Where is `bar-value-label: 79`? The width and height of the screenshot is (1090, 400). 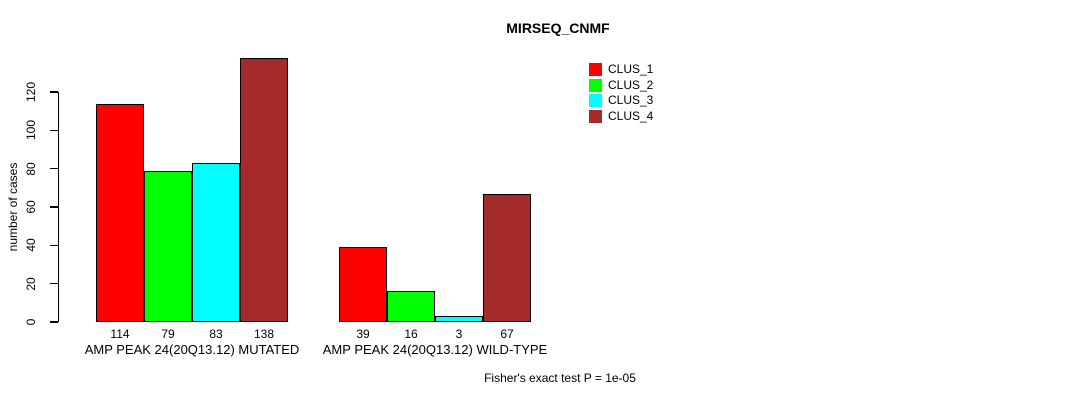 bar-value-label: 79 is located at coordinates (168, 334).